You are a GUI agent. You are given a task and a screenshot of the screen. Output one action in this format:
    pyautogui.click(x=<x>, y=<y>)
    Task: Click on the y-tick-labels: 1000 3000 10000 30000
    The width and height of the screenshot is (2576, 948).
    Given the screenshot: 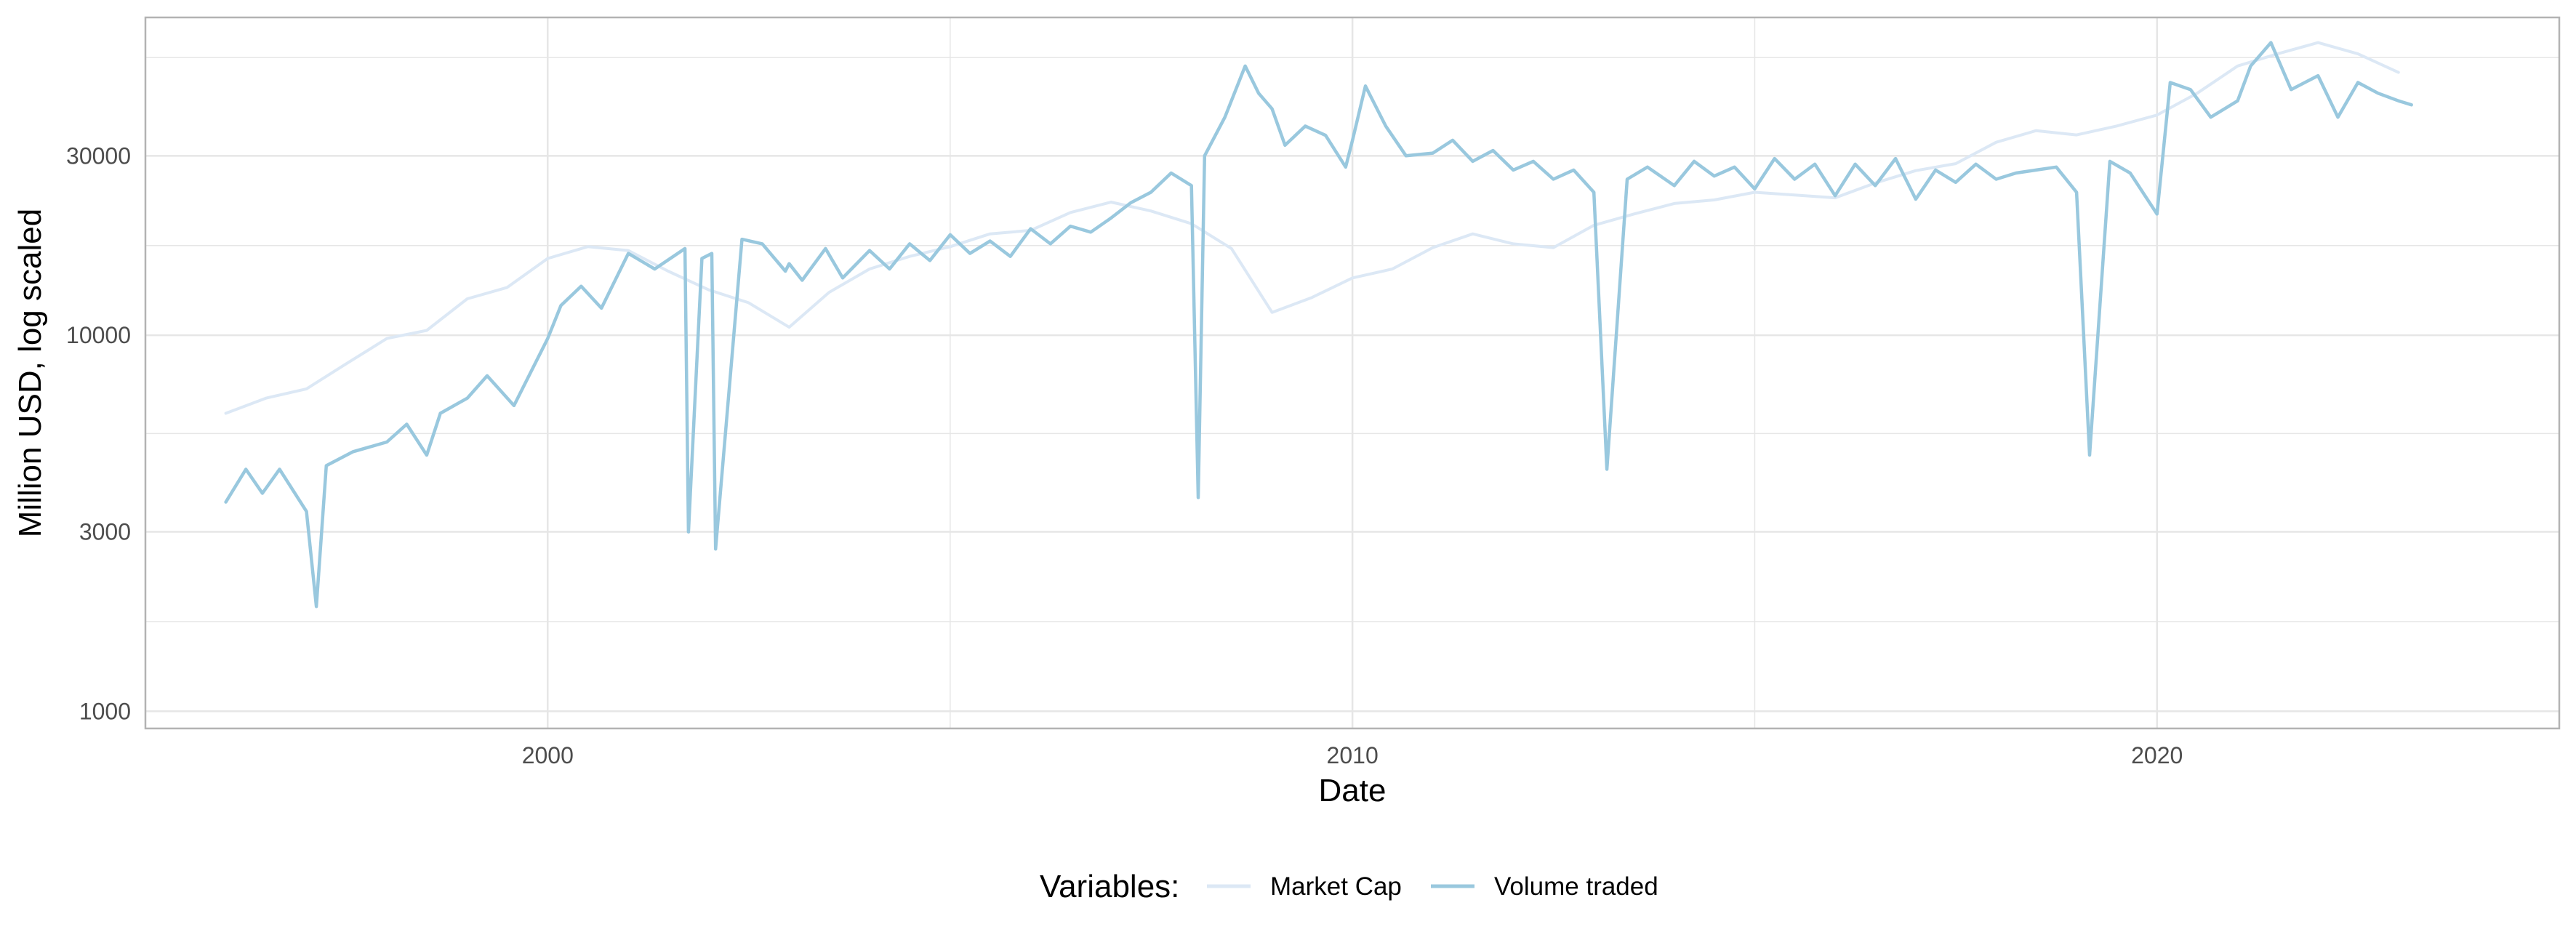 What is the action you would take?
    pyautogui.click(x=98, y=433)
    